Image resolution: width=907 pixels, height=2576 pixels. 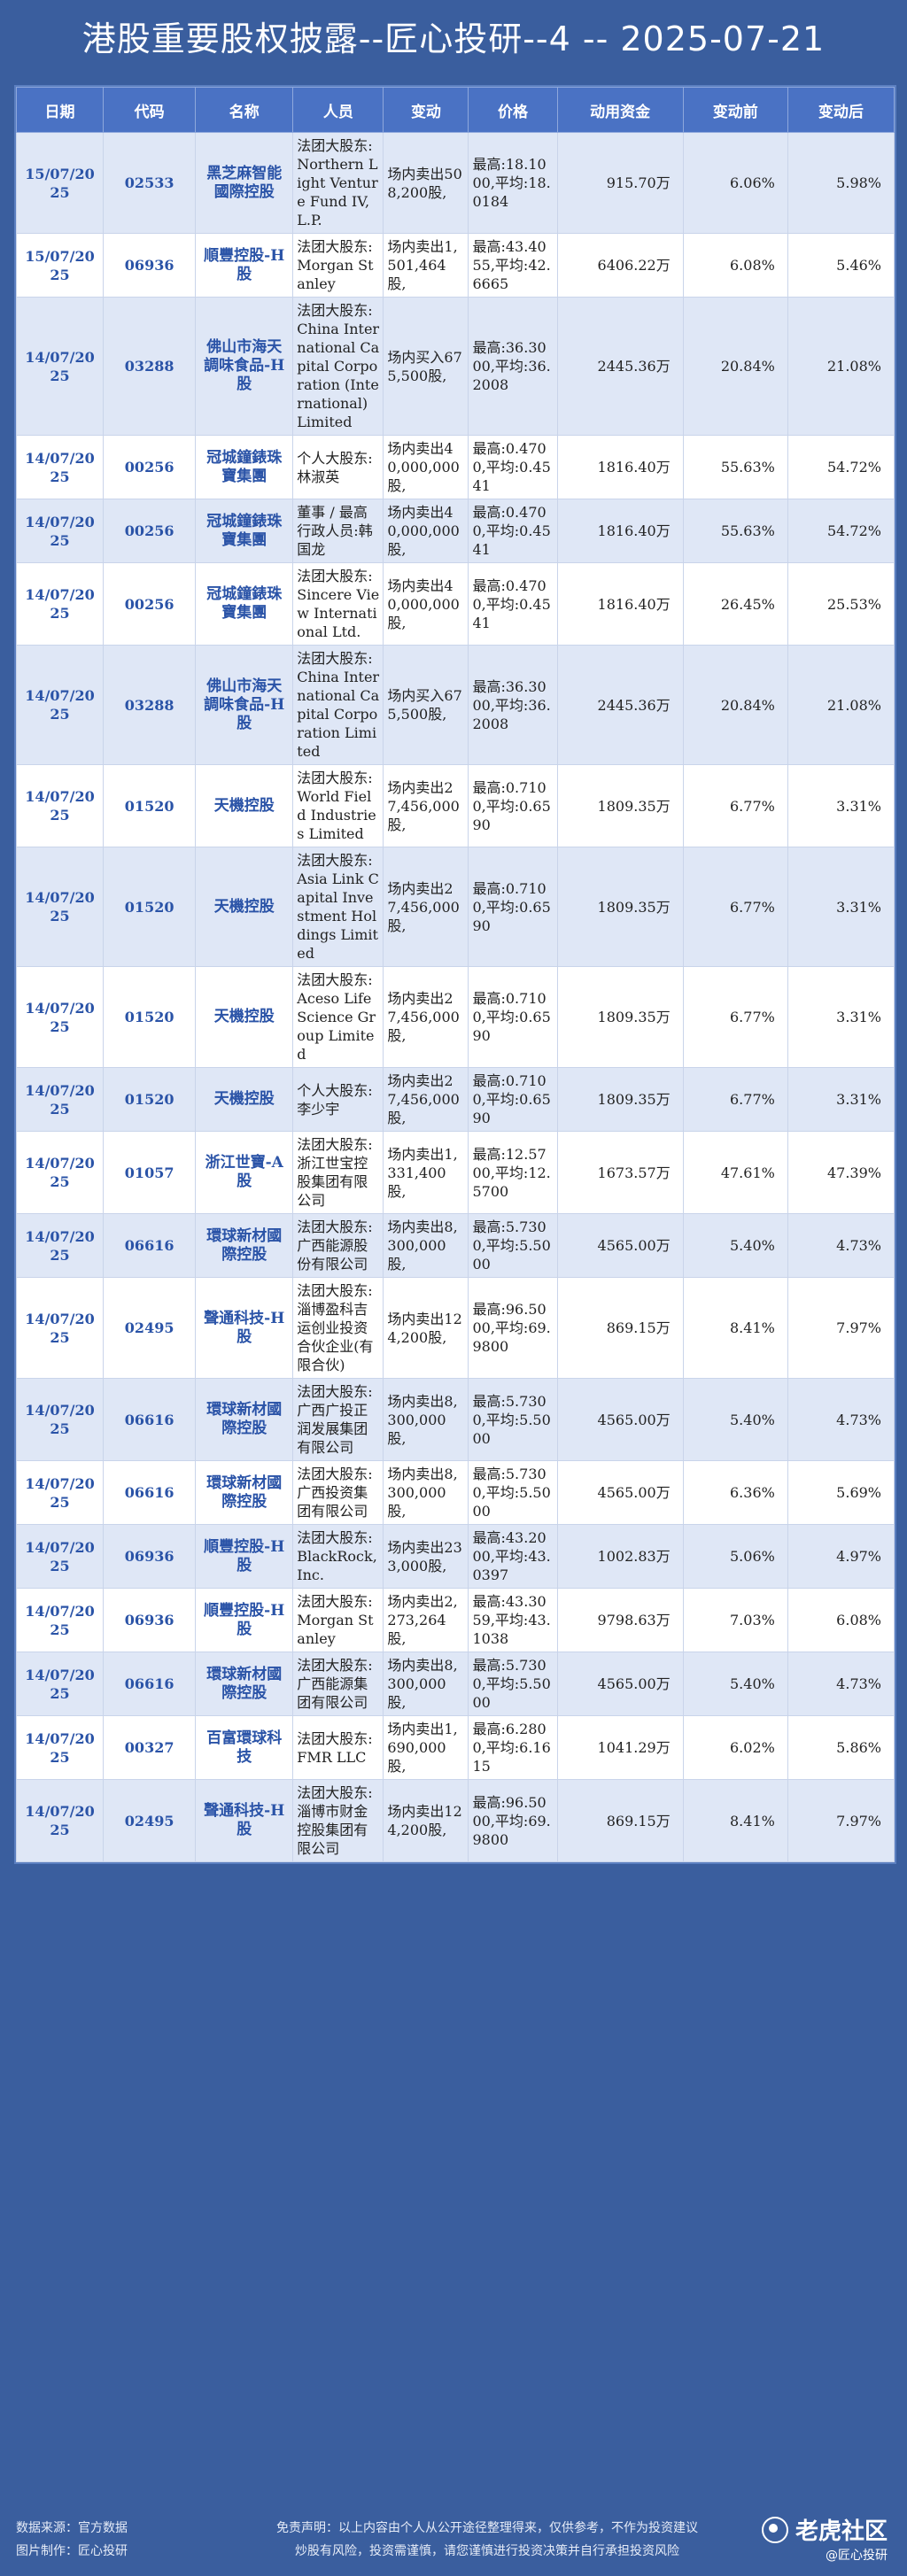 What do you see at coordinates (841, 183) in the screenshot?
I see `cell-after: 5.98%` at bounding box center [841, 183].